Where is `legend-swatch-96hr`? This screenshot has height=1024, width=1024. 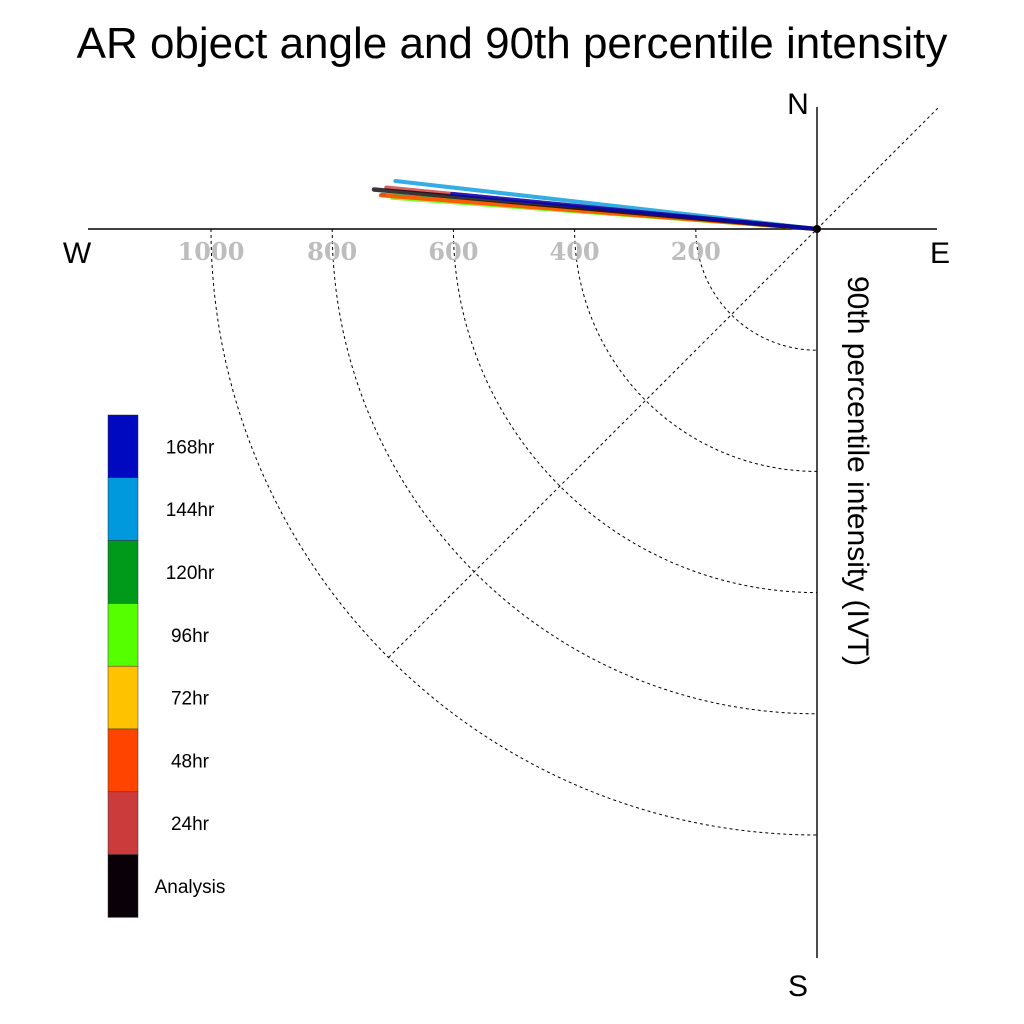
legend-swatch-96hr is located at coordinates (123, 635).